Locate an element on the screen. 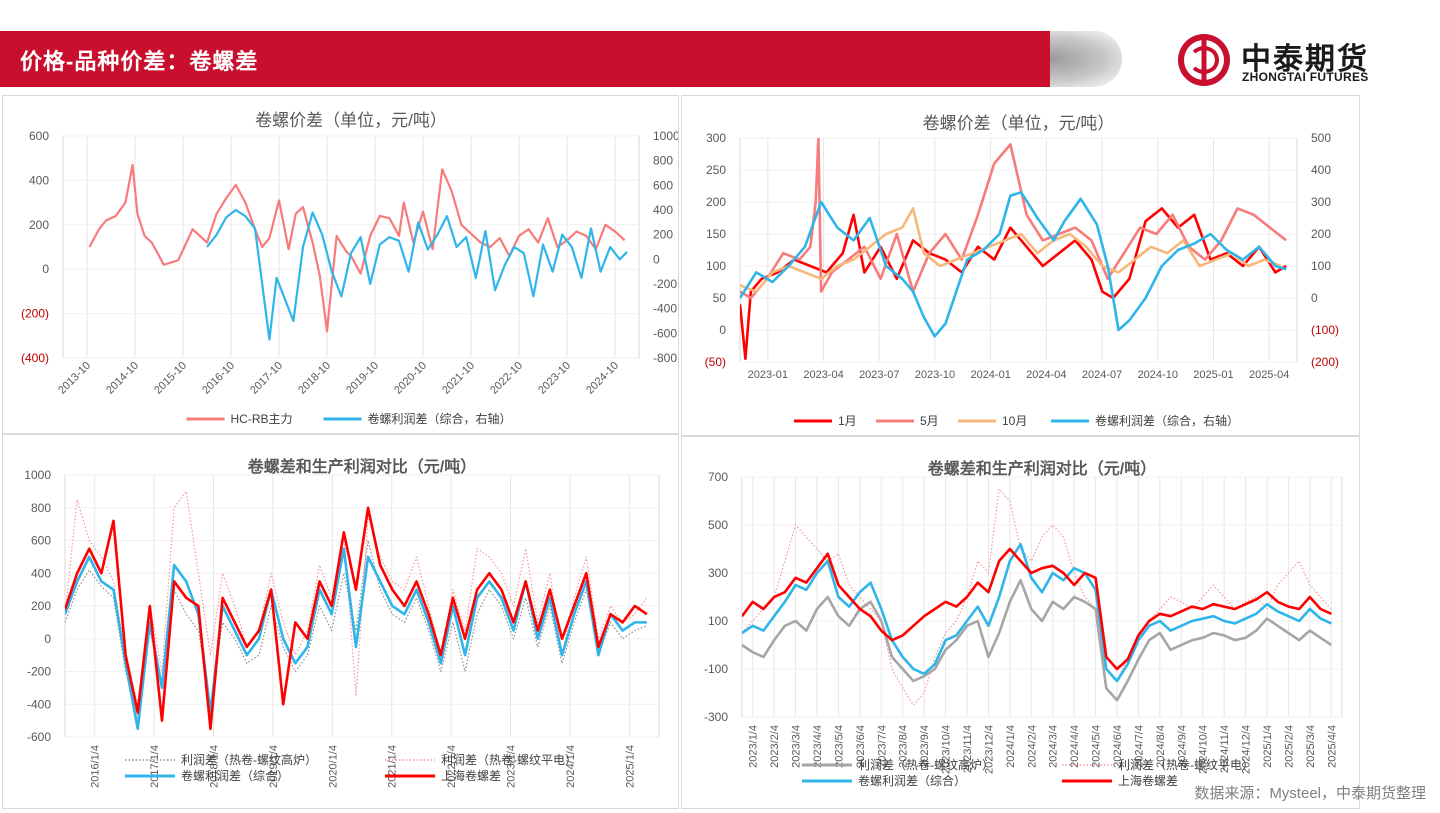  x-tick-label: 2024/2/4 is located at coordinates (1032, 746).